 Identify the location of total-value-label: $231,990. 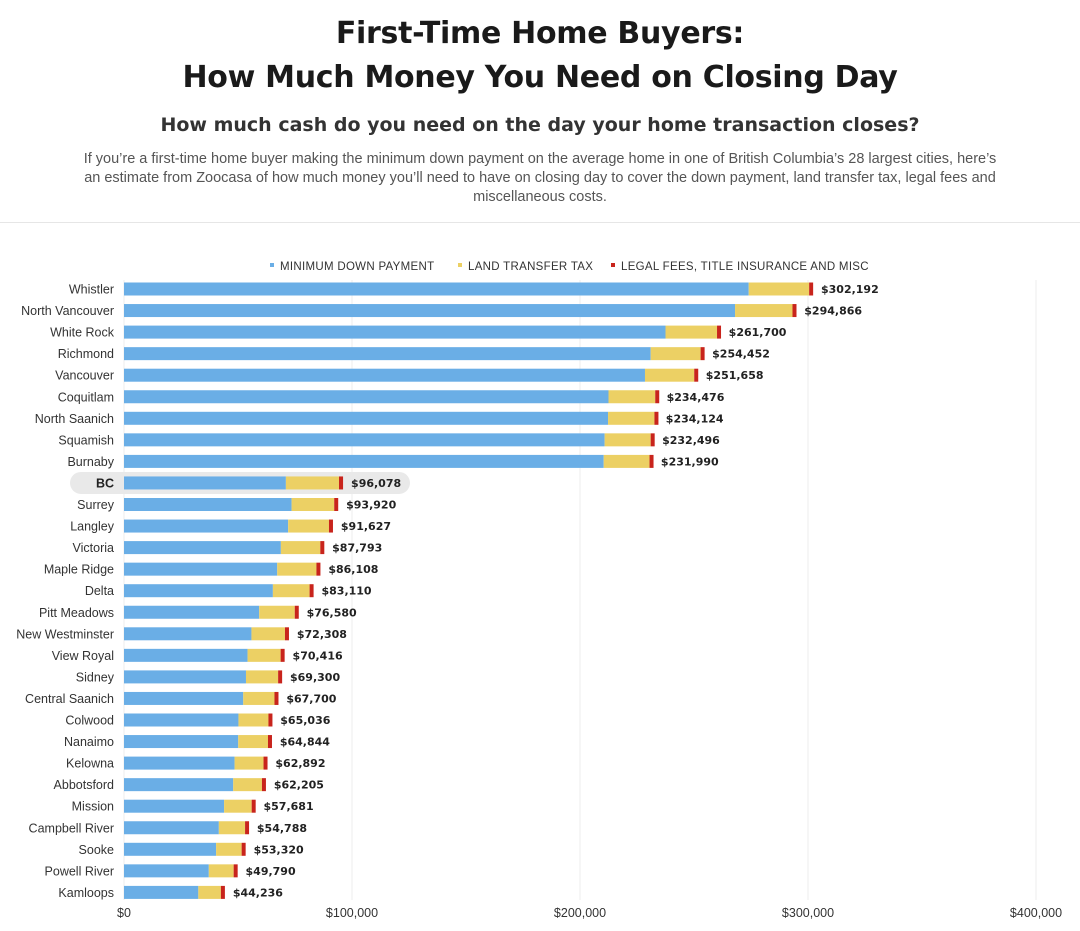
(690, 461).